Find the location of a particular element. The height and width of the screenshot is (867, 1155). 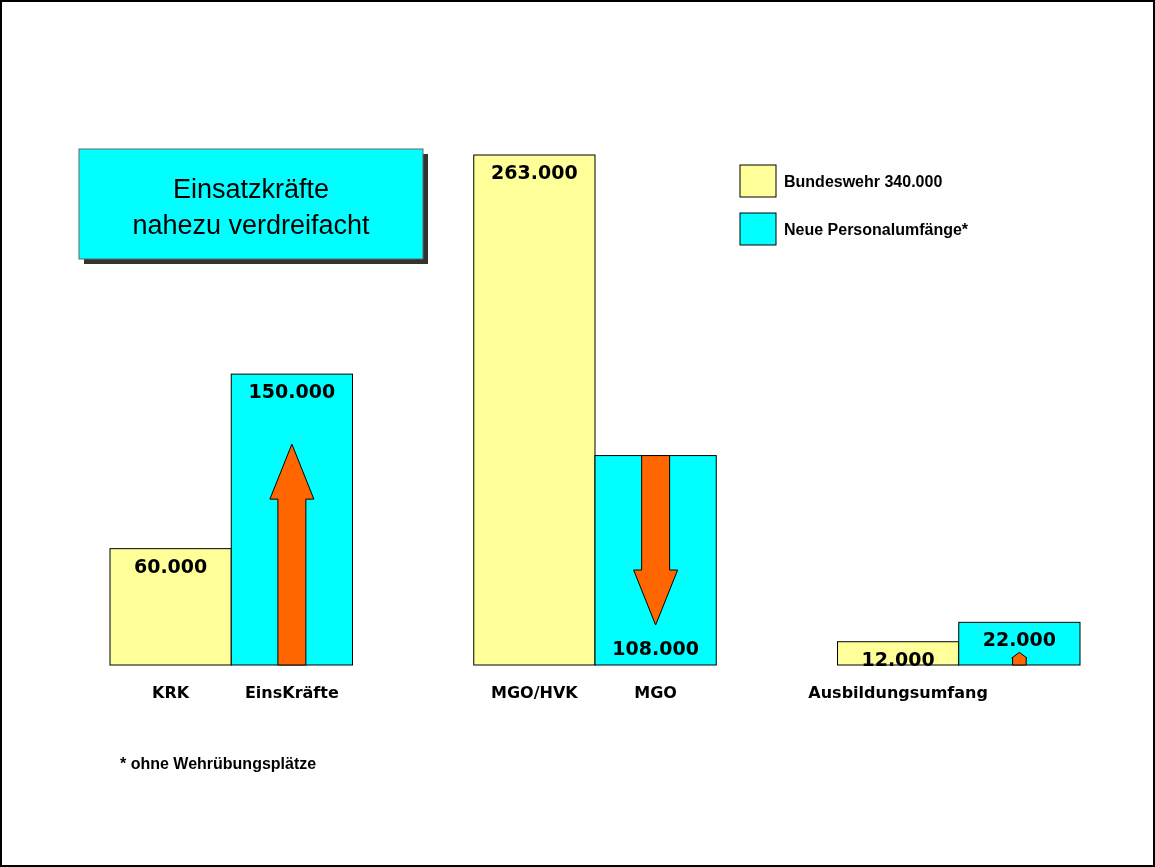

legend-label: Neue Personalumfänge* is located at coordinates (876, 229).